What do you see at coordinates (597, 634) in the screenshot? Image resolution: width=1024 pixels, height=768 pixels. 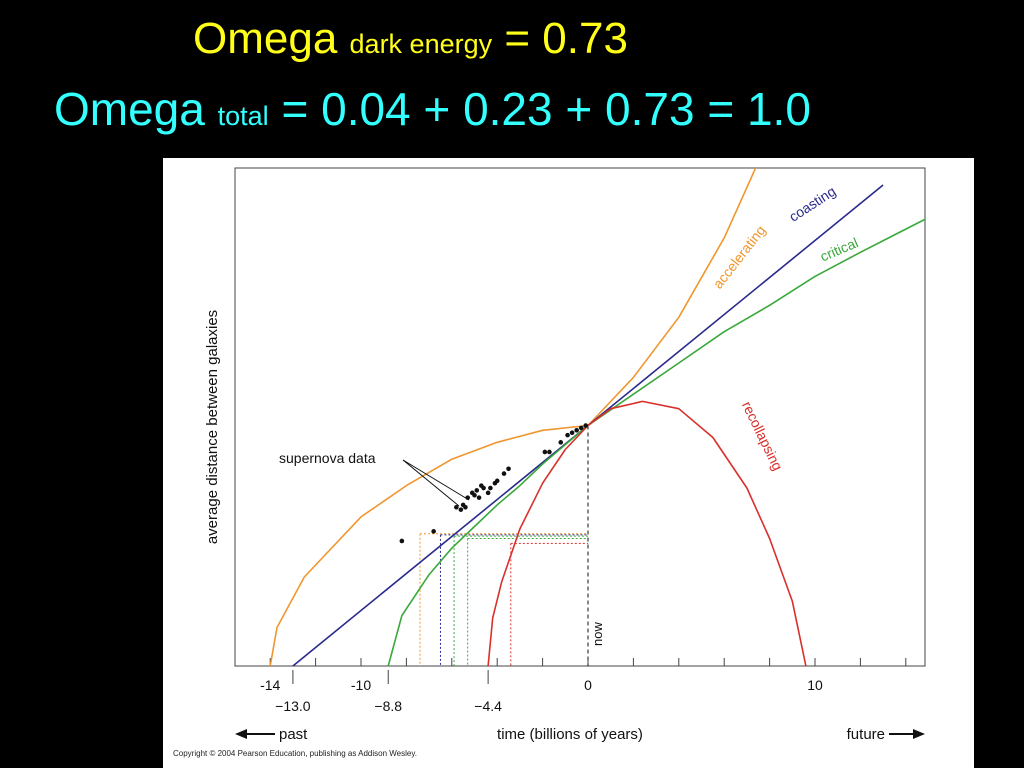 I see `now-label: now` at bounding box center [597, 634].